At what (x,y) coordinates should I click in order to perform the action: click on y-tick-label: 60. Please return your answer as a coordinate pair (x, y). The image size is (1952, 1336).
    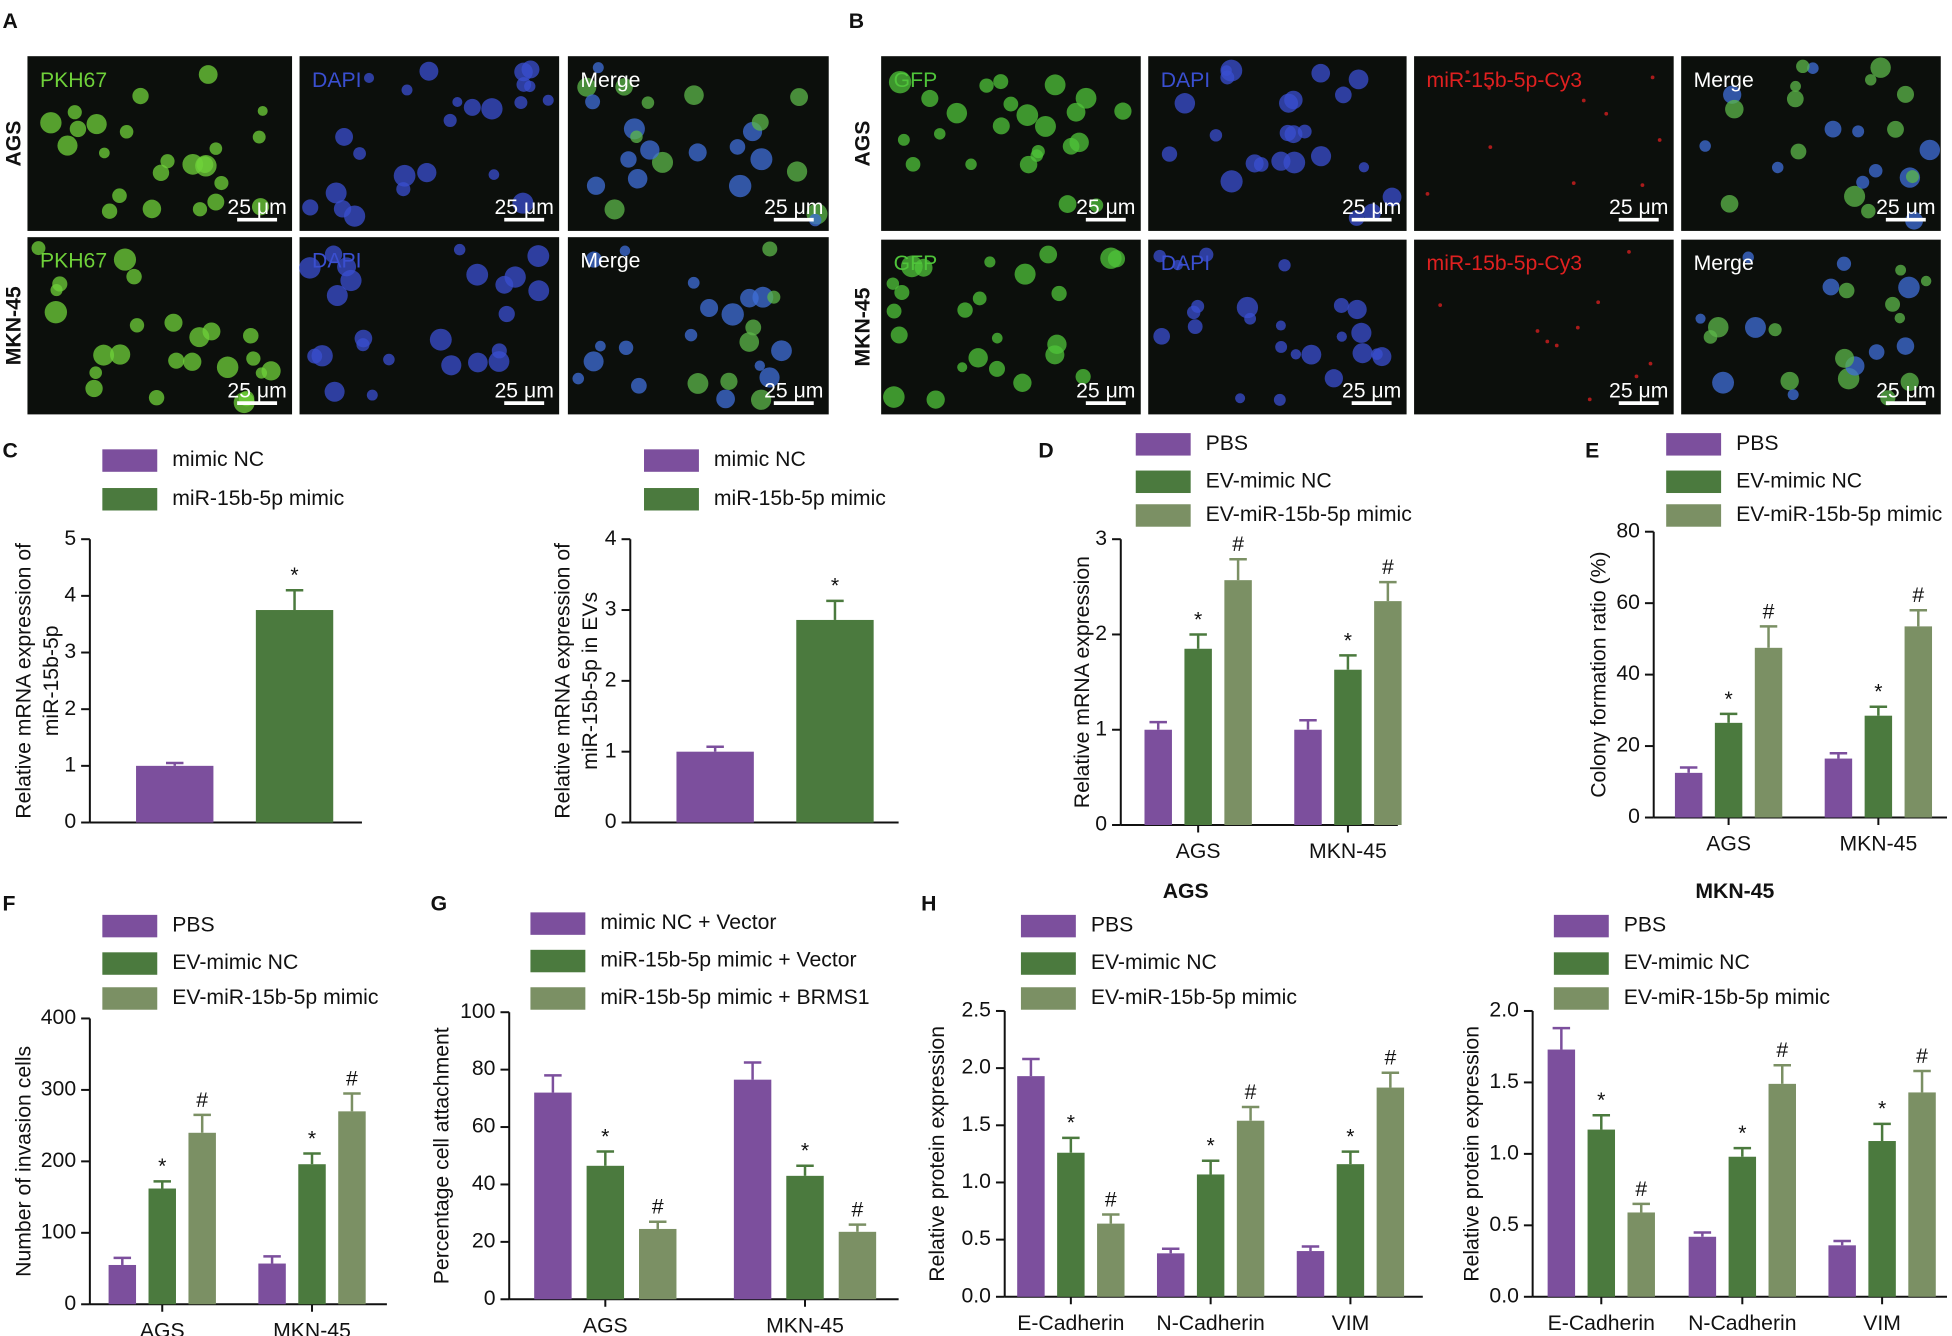
    Looking at the image, I should click on (484, 1126).